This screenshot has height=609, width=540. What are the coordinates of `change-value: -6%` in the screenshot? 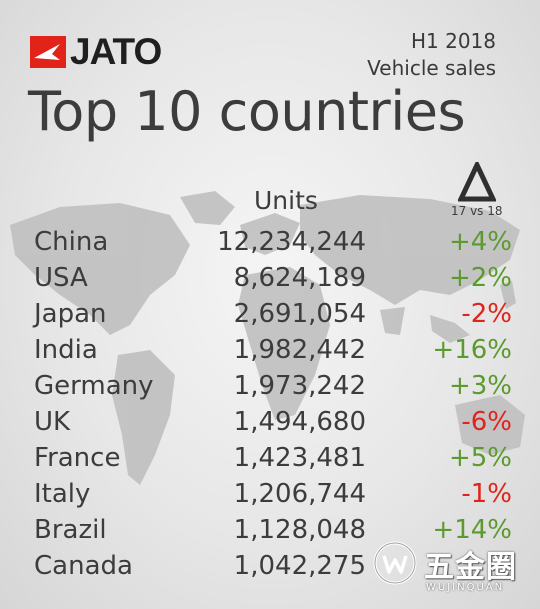 It's located at (486, 422).